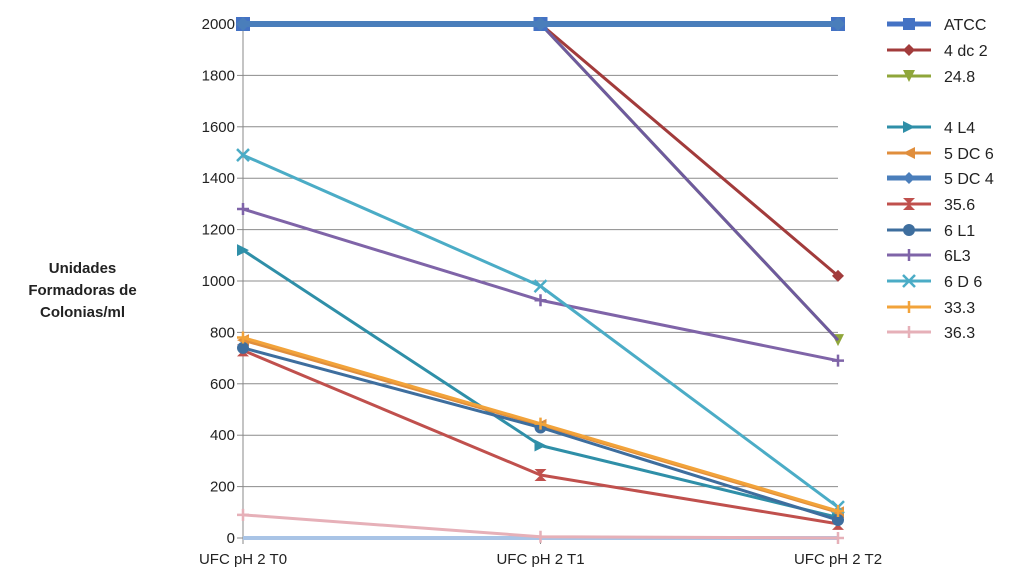 Image resolution: width=1015 pixels, height=581 pixels. Describe the element at coordinates (82, 313) in the screenshot. I see `y-axis-label-line: Colonias/ml` at that location.